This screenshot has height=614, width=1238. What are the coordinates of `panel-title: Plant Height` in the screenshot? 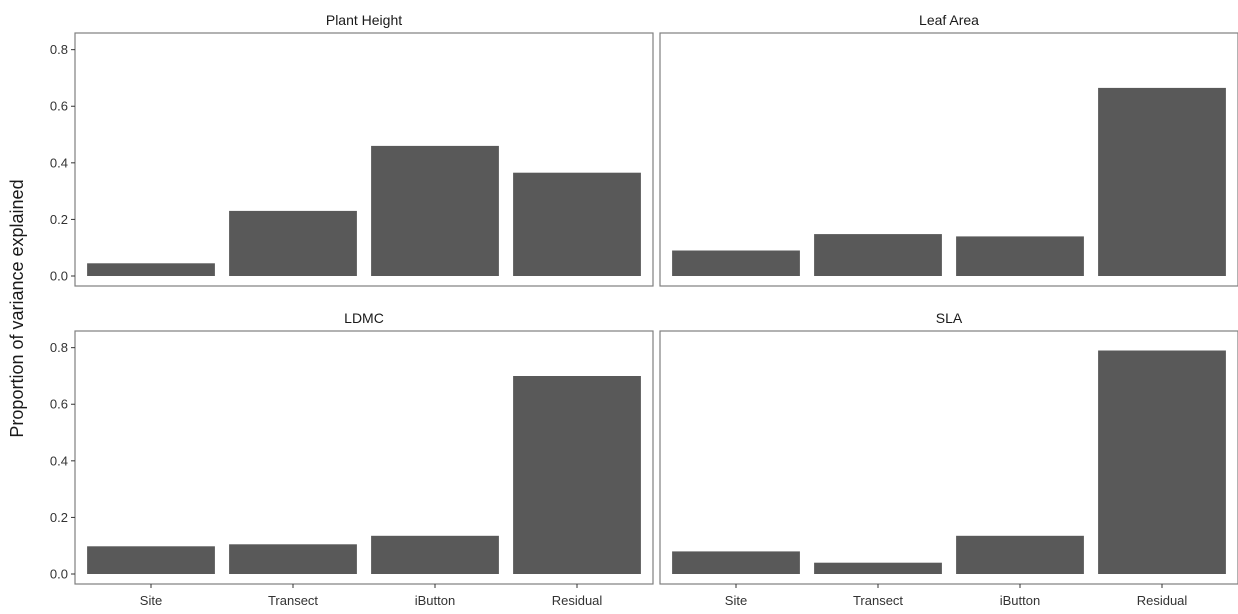 It's located at (364, 20).